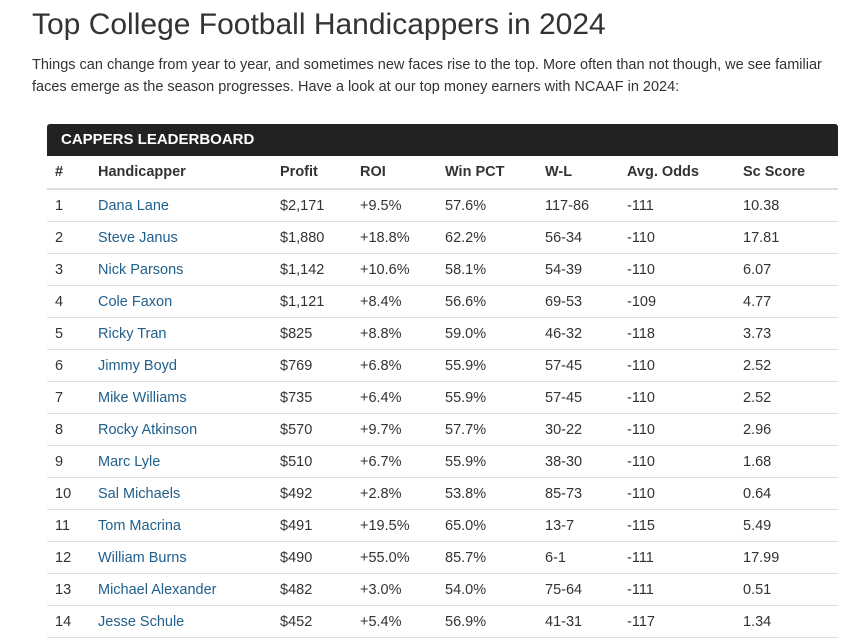 This screenshot has height=641, width=863. I want to click on cell: +3.0%, so click(394, 589).